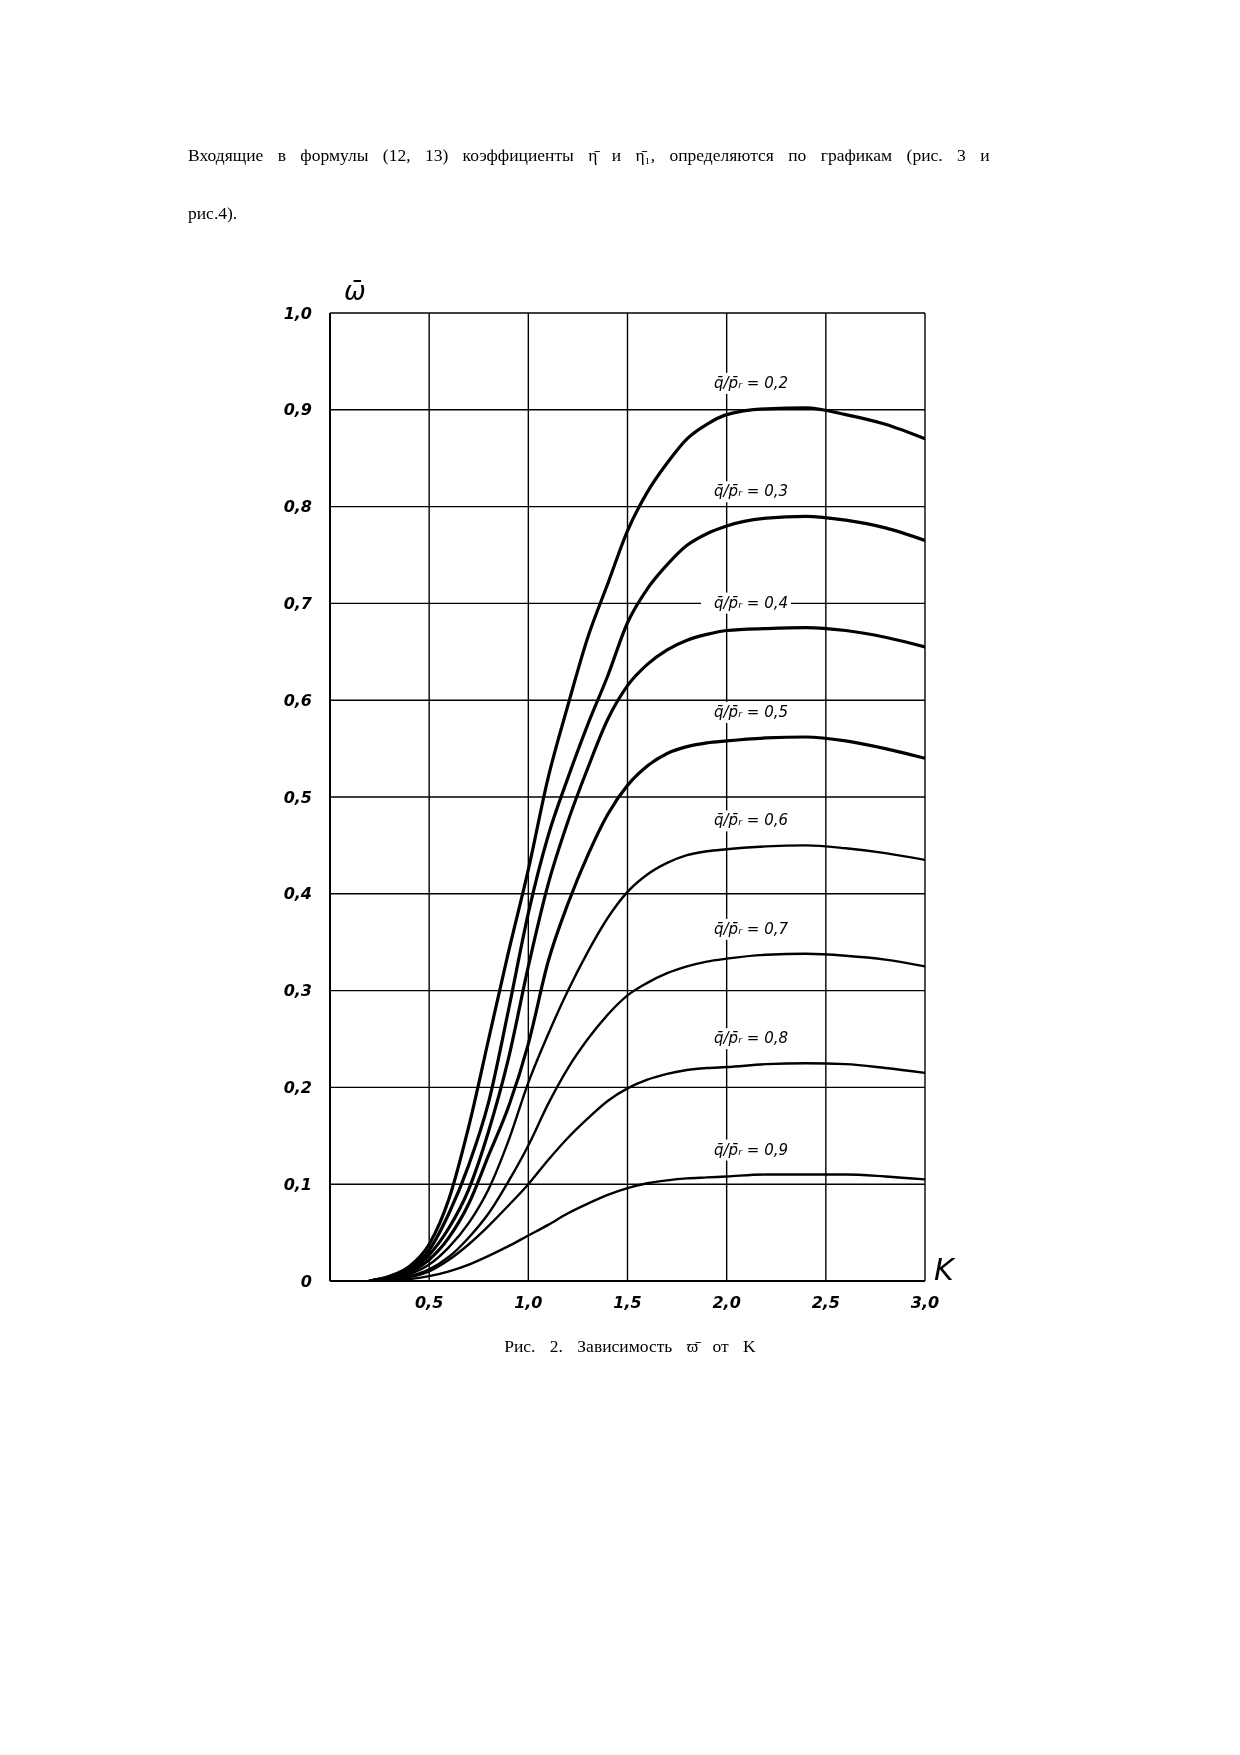  Describe the element at coordinates (589, 184) in the screenshot. I see `text: Входящие в формулы (12, 13) коэффициенты η̄ и η̄₁, определяются по графикам (рис. 3 и рис.4).` at that location.